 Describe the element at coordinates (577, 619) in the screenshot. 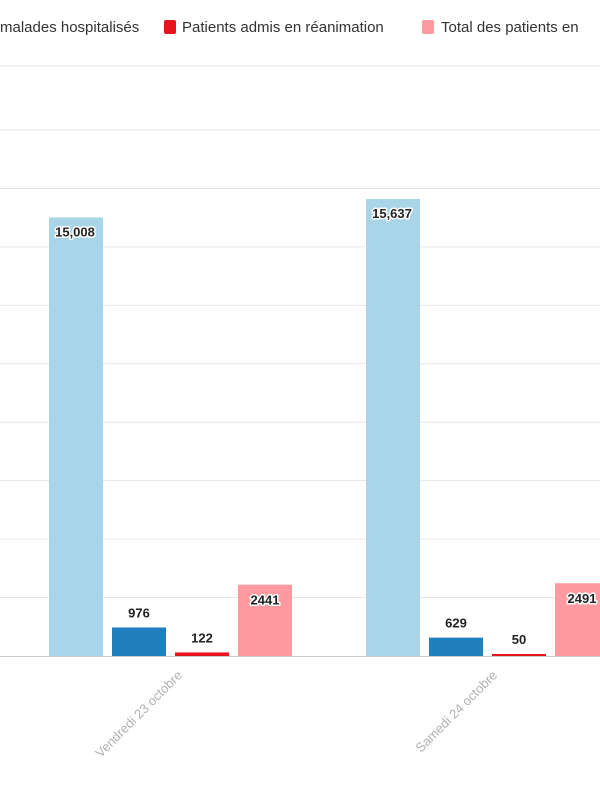

I see `bar-s3-c1` at that location.